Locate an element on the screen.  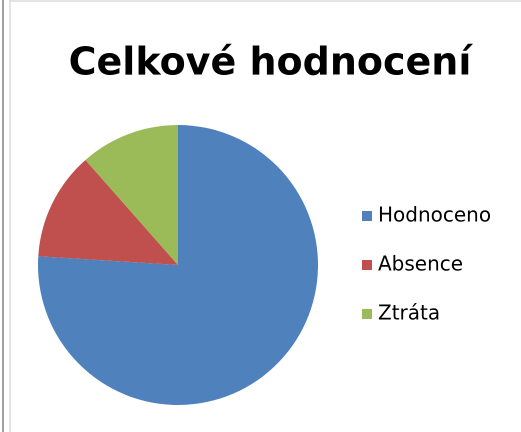
legend-label: Ztráta is located at coordinates (409, 313).